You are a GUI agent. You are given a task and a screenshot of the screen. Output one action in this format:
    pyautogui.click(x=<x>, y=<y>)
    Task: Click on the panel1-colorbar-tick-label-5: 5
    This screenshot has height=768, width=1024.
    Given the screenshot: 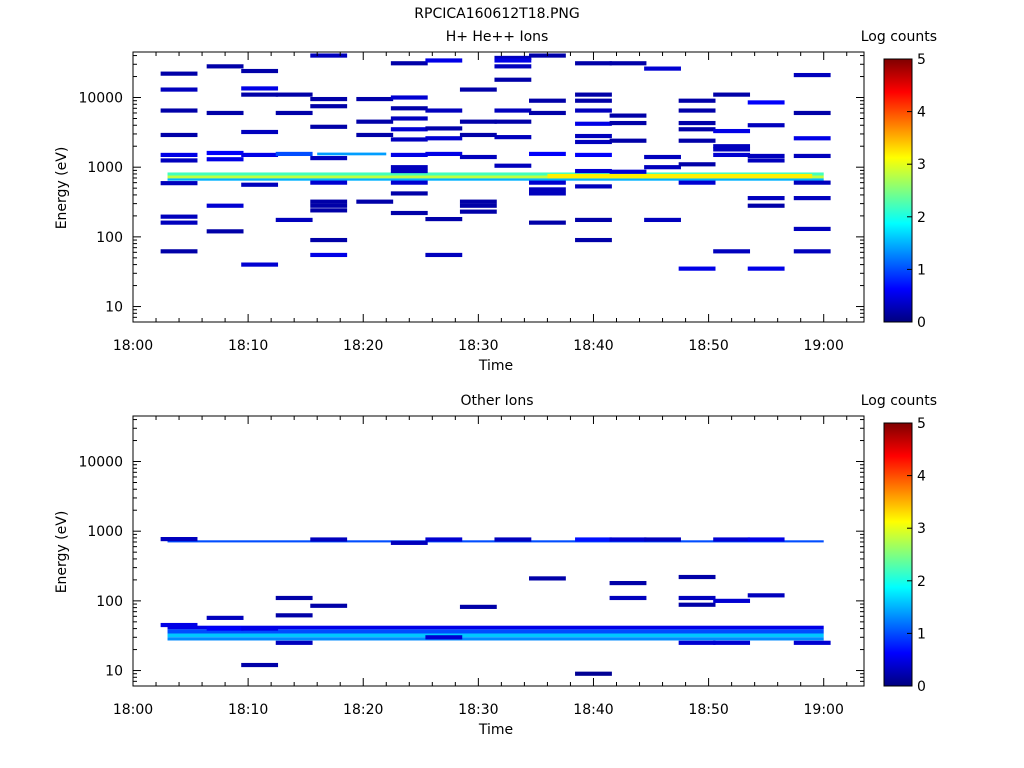 What is the action you would take?
    pyautogui.click(x=921, y=60)
    